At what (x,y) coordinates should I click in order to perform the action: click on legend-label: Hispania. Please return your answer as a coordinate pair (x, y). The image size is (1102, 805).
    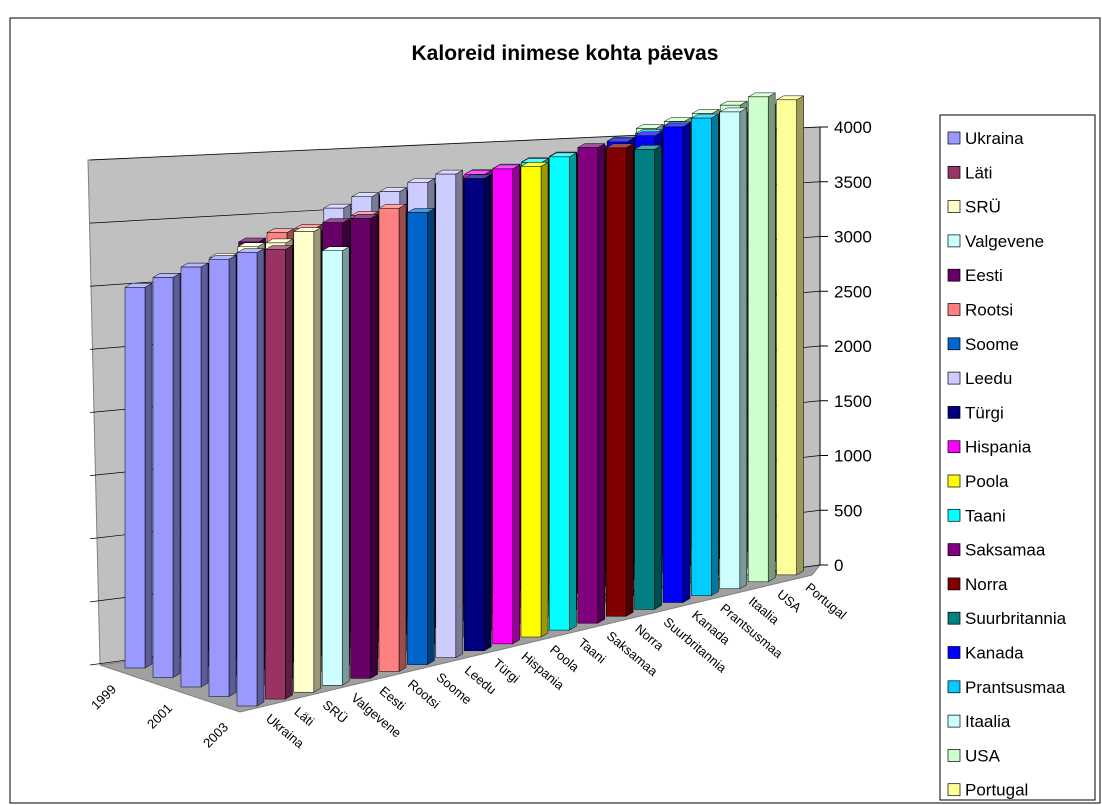
    Looking at the image, I should click on (998, 447).